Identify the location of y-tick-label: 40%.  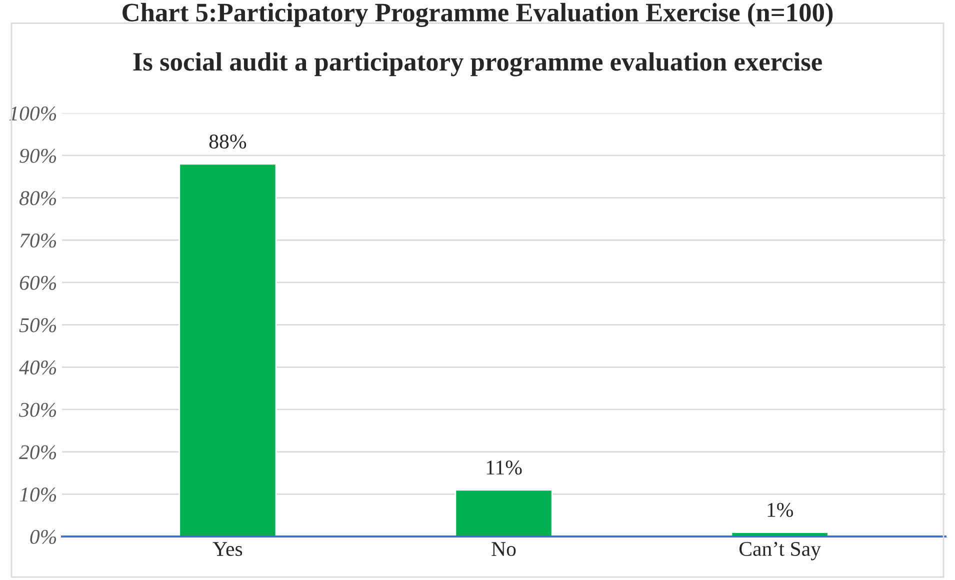
(37, 367).